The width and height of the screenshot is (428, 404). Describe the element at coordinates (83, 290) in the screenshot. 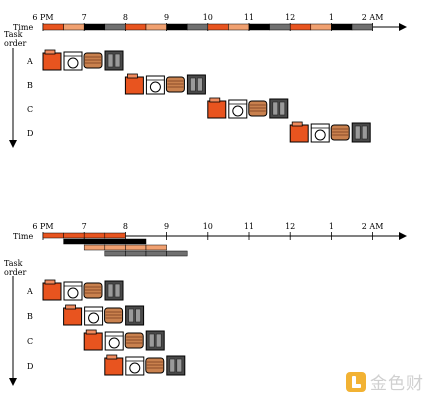

I see `load-a-icons` at that location.